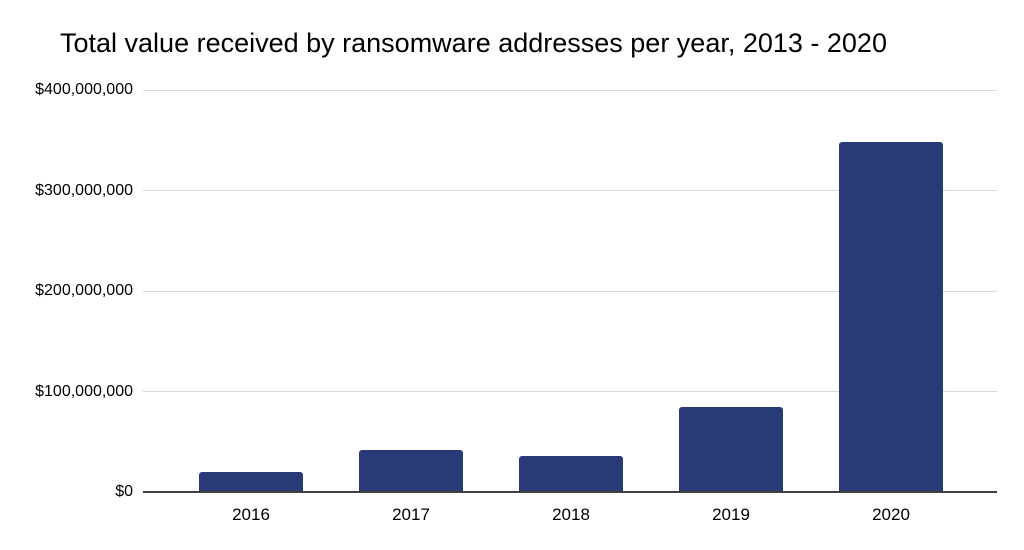  Describe the element at coordinates (411, 514) in the screenshot. I see `x-tick-label-2017: 2017` at that location.